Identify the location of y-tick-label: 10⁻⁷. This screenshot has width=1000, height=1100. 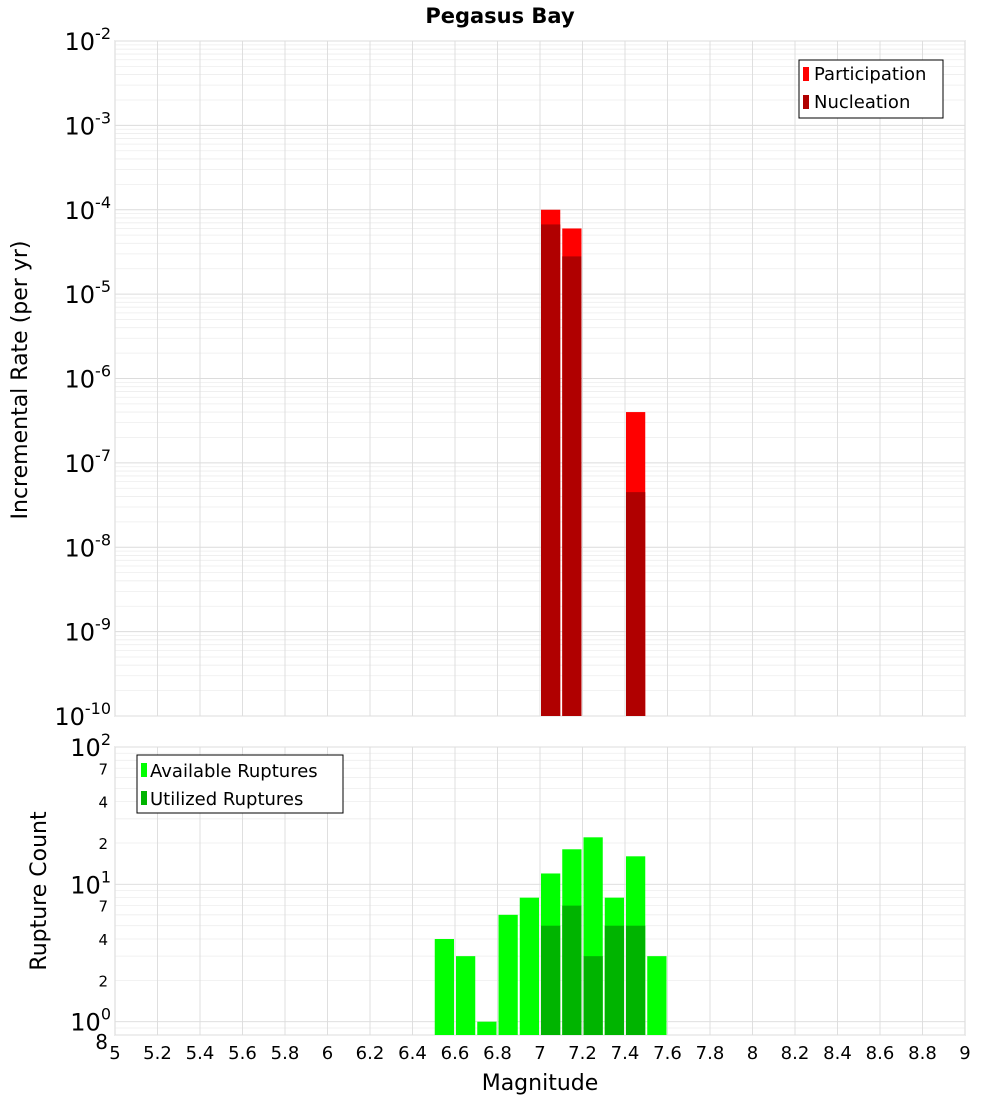
(88, 462).